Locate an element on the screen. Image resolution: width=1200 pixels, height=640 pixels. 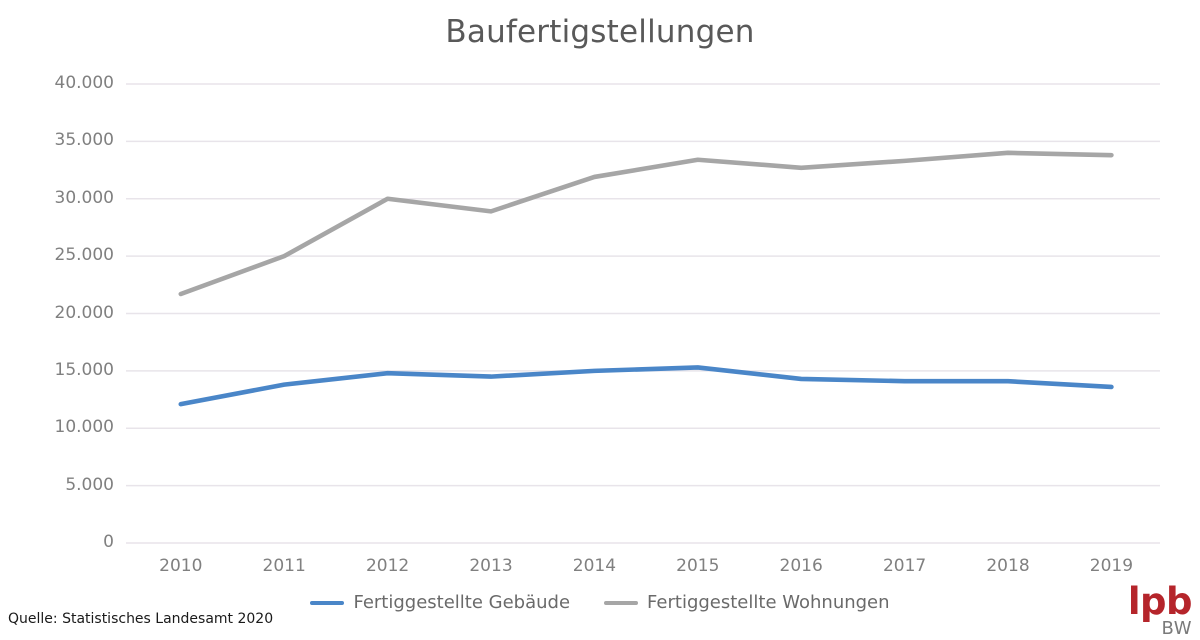
logo-wordmark: lpb is located at coordinates (1160, 601).